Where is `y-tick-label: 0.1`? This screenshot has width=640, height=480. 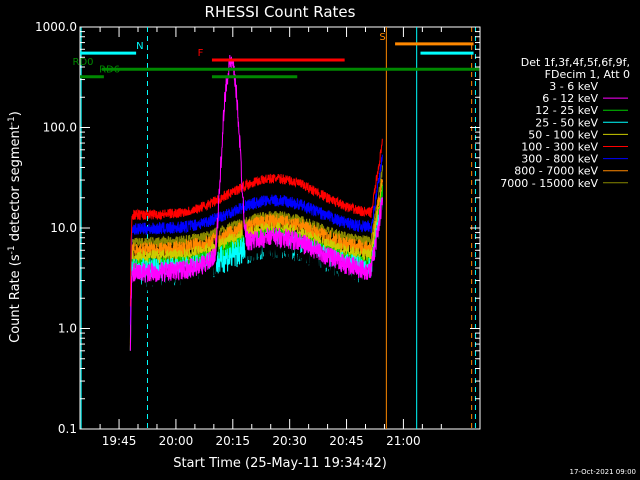
y-tick-label: 0.1 is located at coordinates (67, 429).